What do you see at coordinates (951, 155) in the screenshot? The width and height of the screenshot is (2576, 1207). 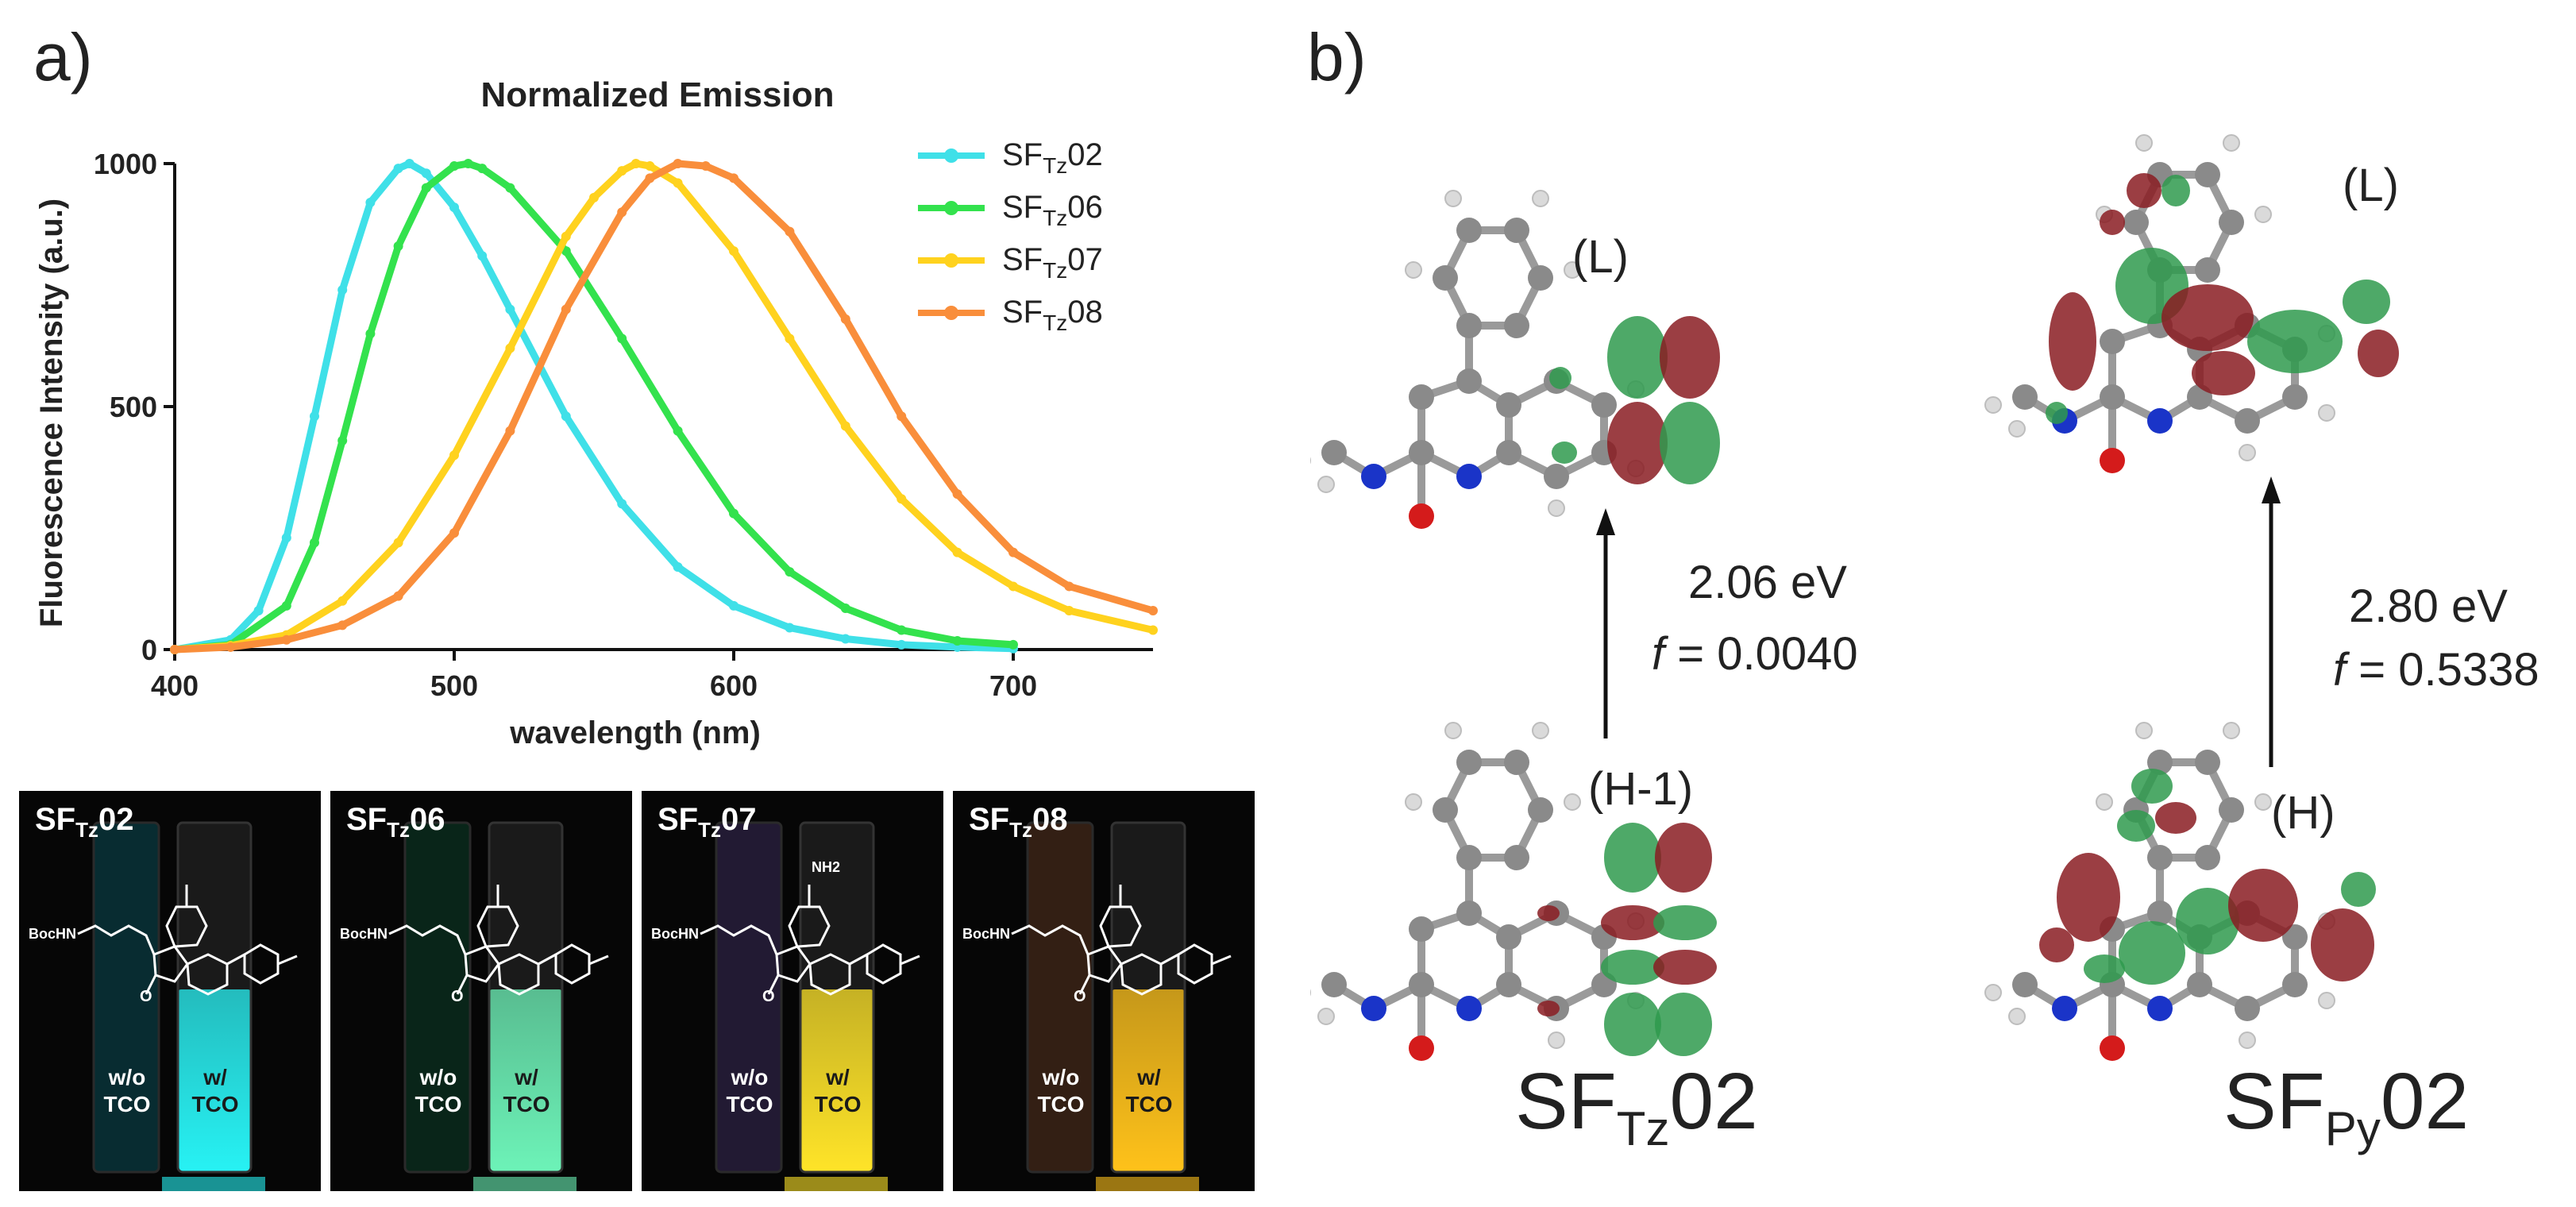 I see `legend-marker` at bounding box center [951, 155].